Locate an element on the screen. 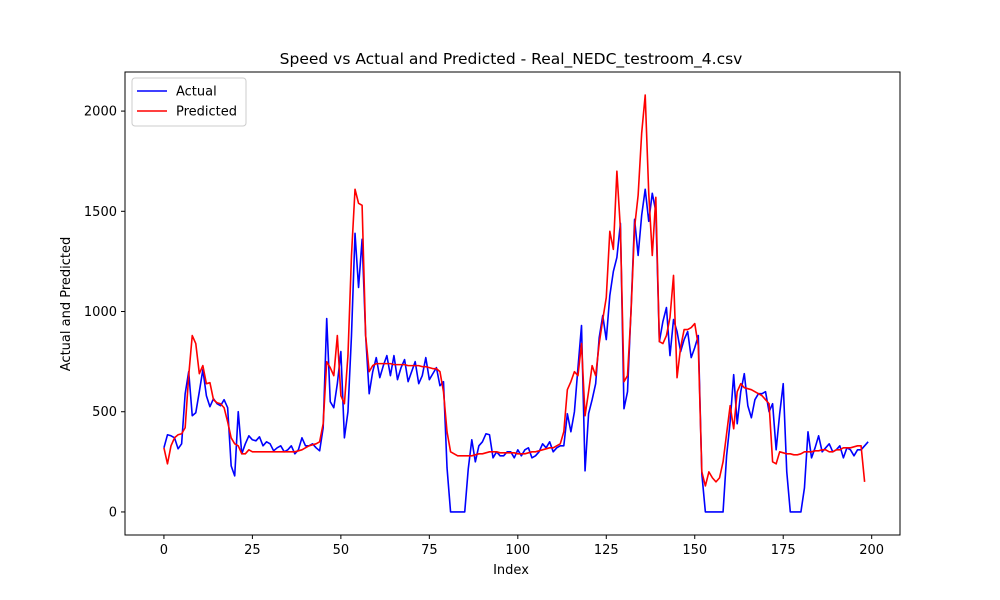 The width and height of the screenshot is (1000, 600). legend-label-actual: Actual is located at coordinates (196, 92).